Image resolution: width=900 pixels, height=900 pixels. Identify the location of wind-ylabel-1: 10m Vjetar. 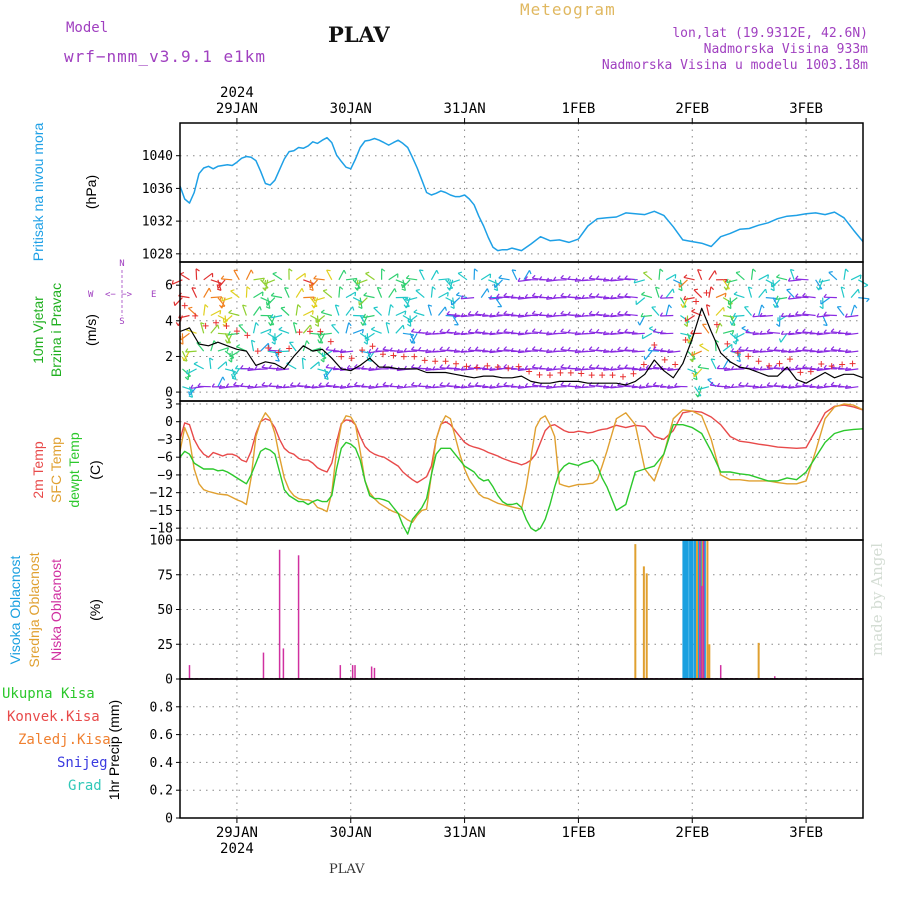
(38, 330).